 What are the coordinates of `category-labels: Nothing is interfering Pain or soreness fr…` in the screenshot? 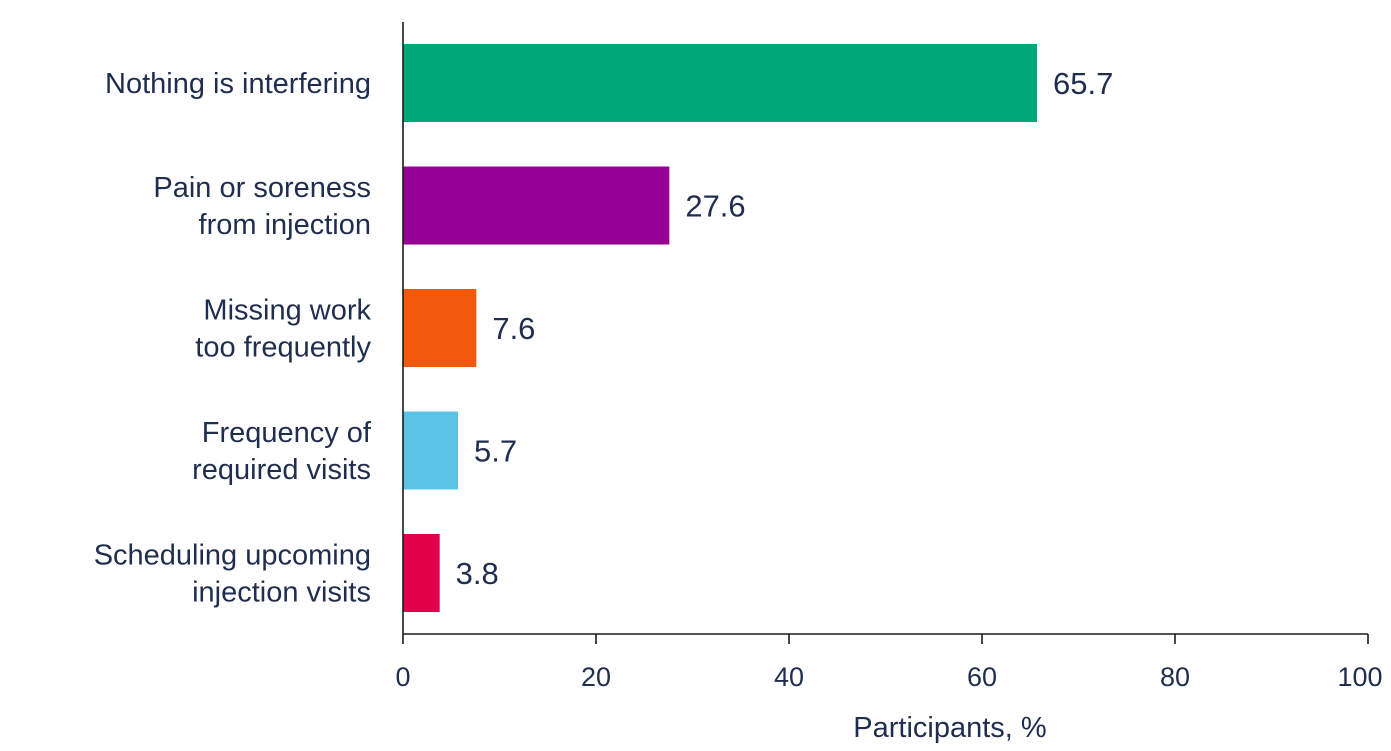 It's located at (233, 338).